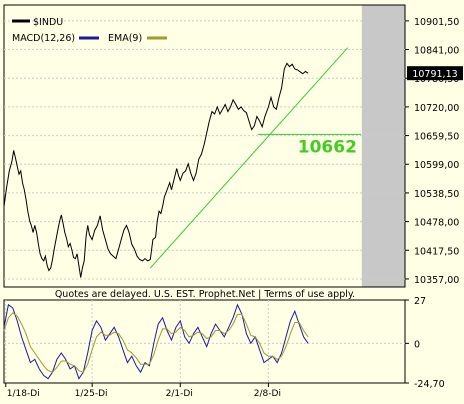 The width and height of the screenshot is (464, 404). I want to click on date-tick-label: 1/25-Di, so click(91, 394).